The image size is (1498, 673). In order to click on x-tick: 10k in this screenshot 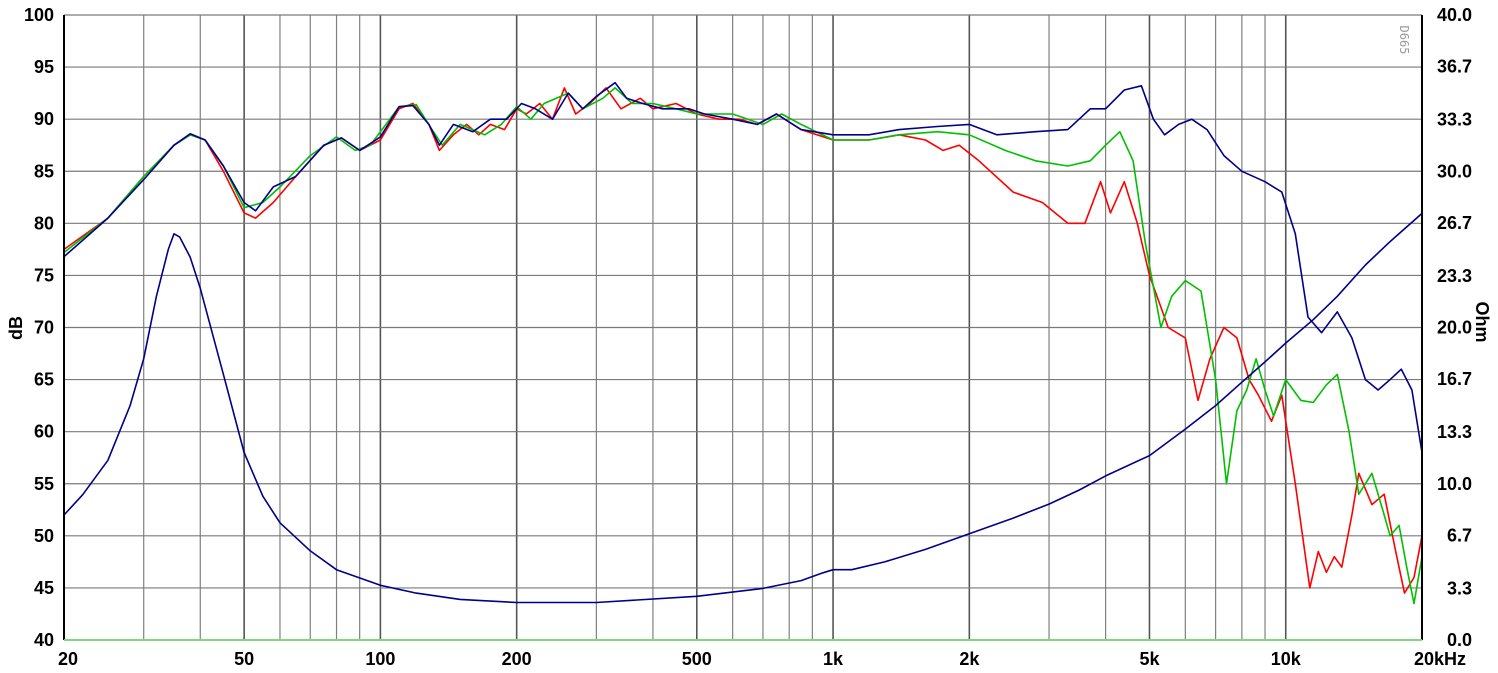, I will do `click(1286, 659)`.